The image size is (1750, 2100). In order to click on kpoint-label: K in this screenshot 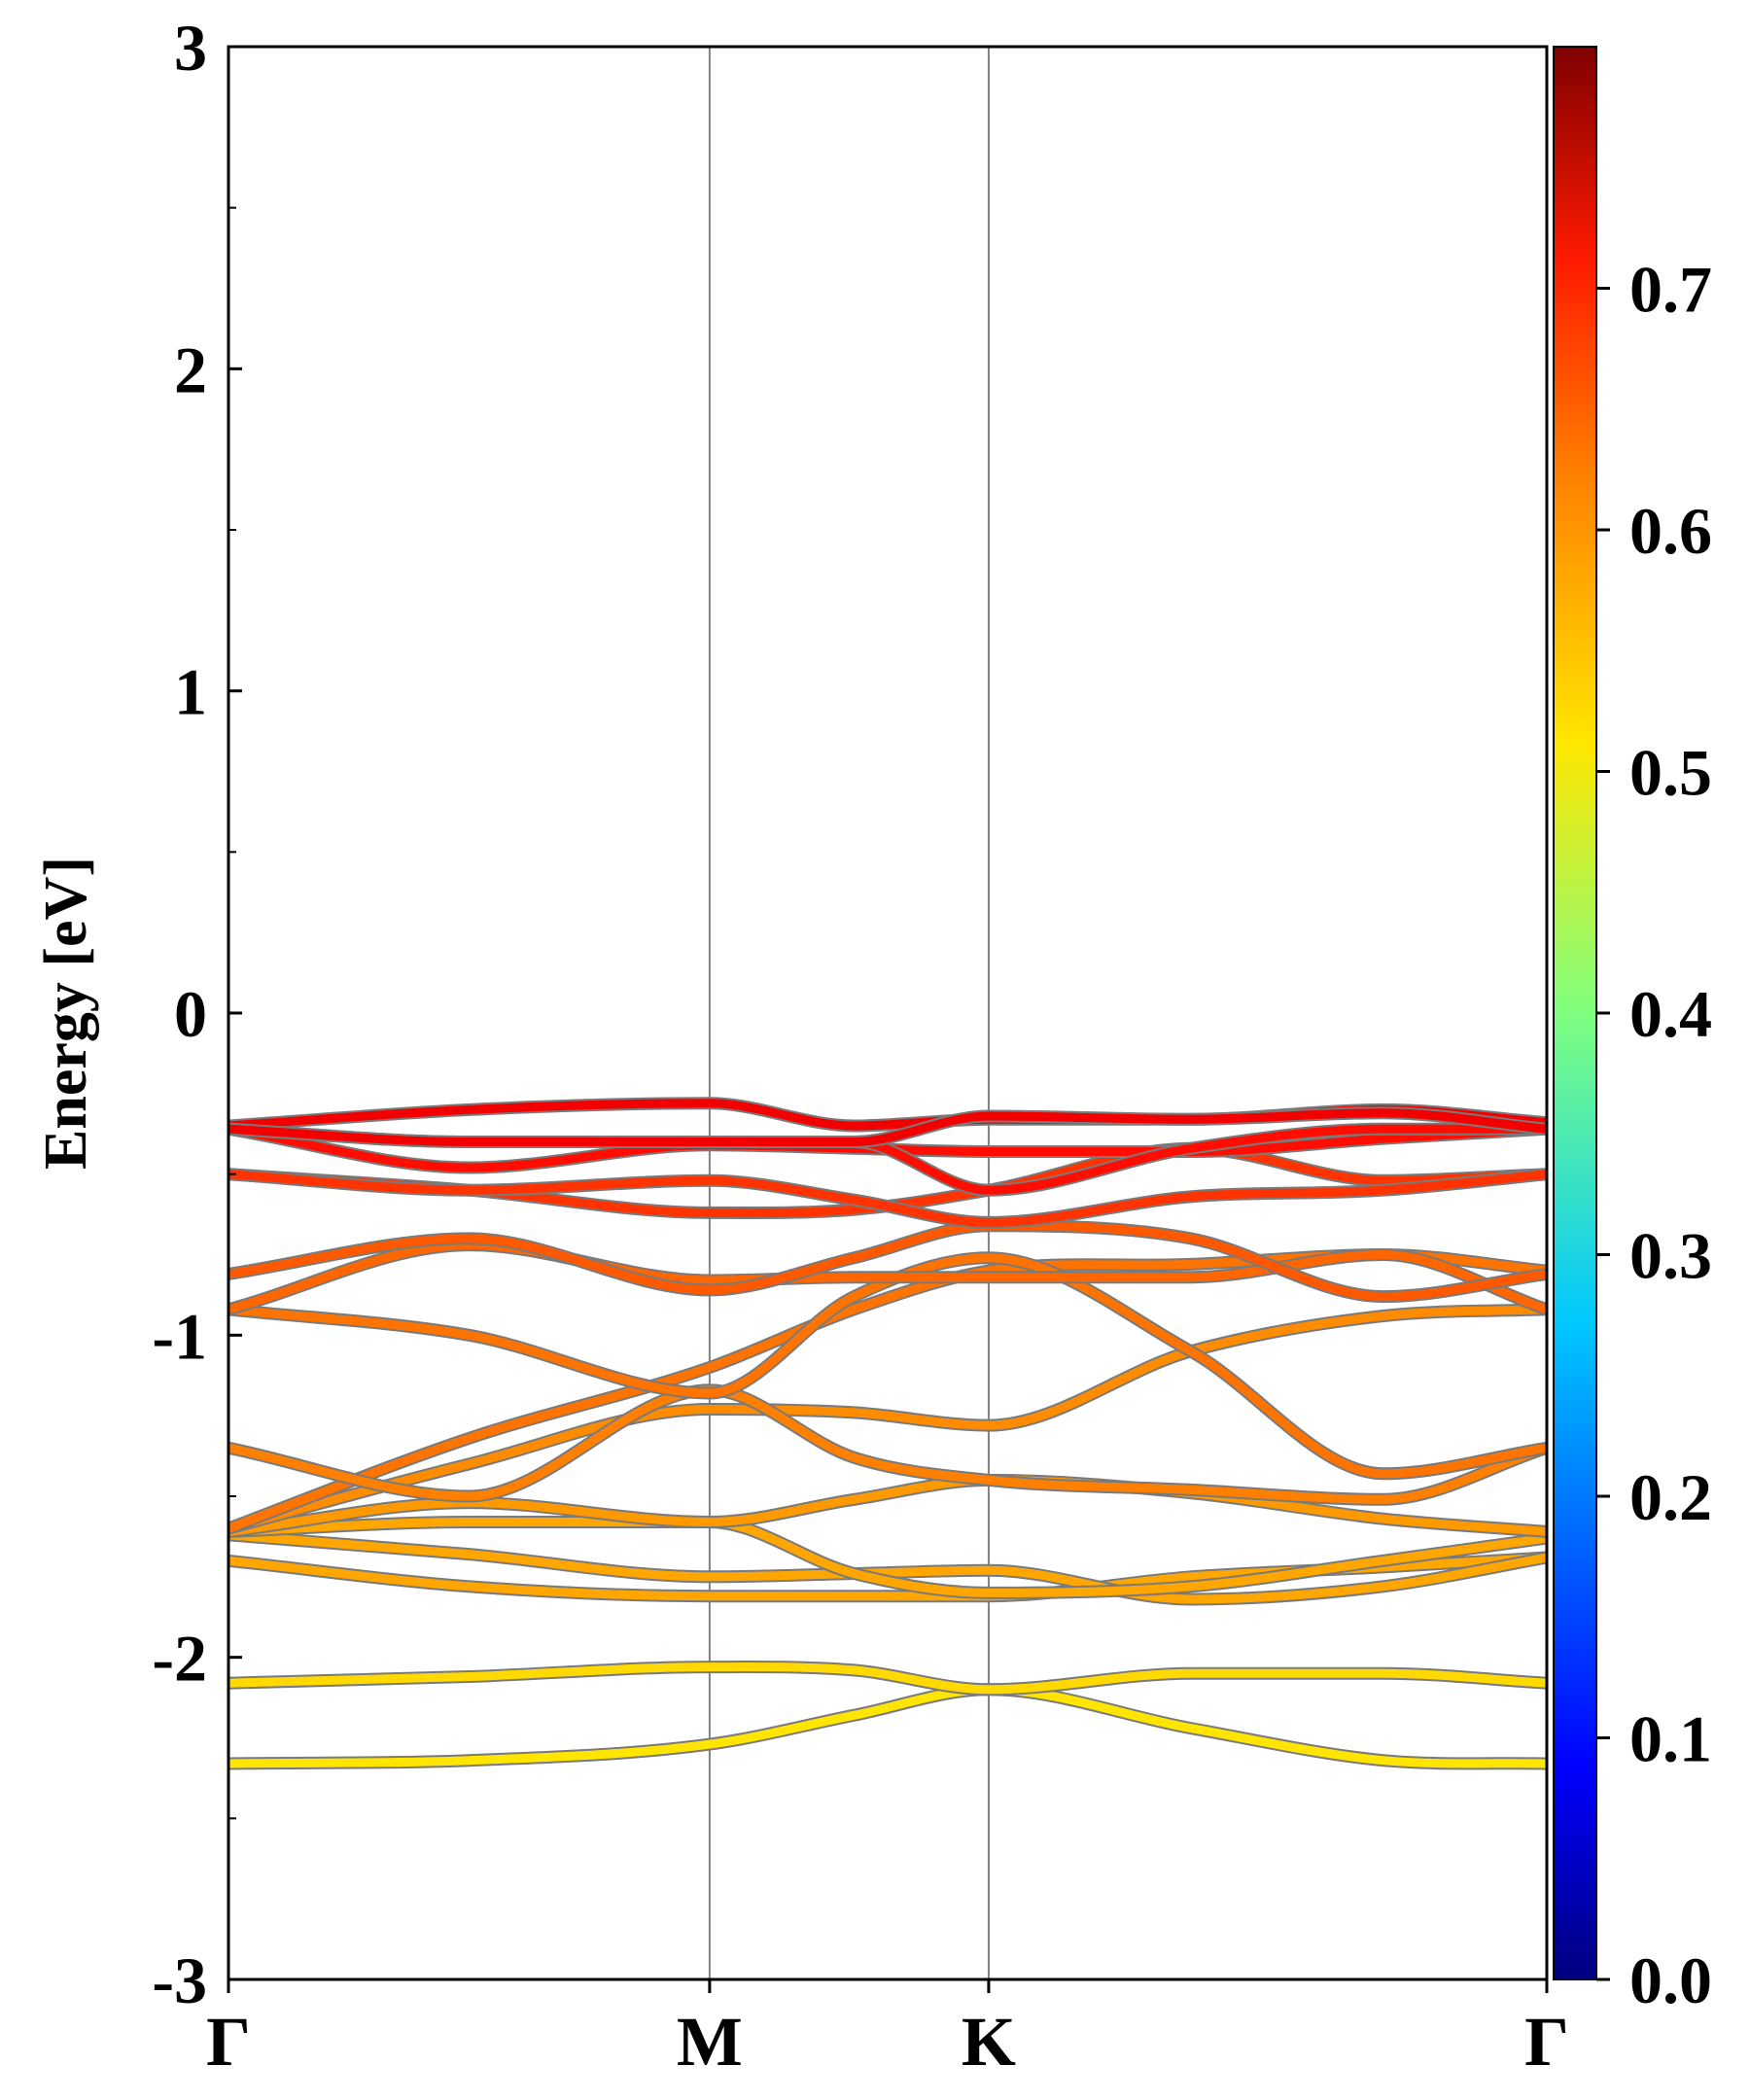, I will do `click(989, 2042)`.